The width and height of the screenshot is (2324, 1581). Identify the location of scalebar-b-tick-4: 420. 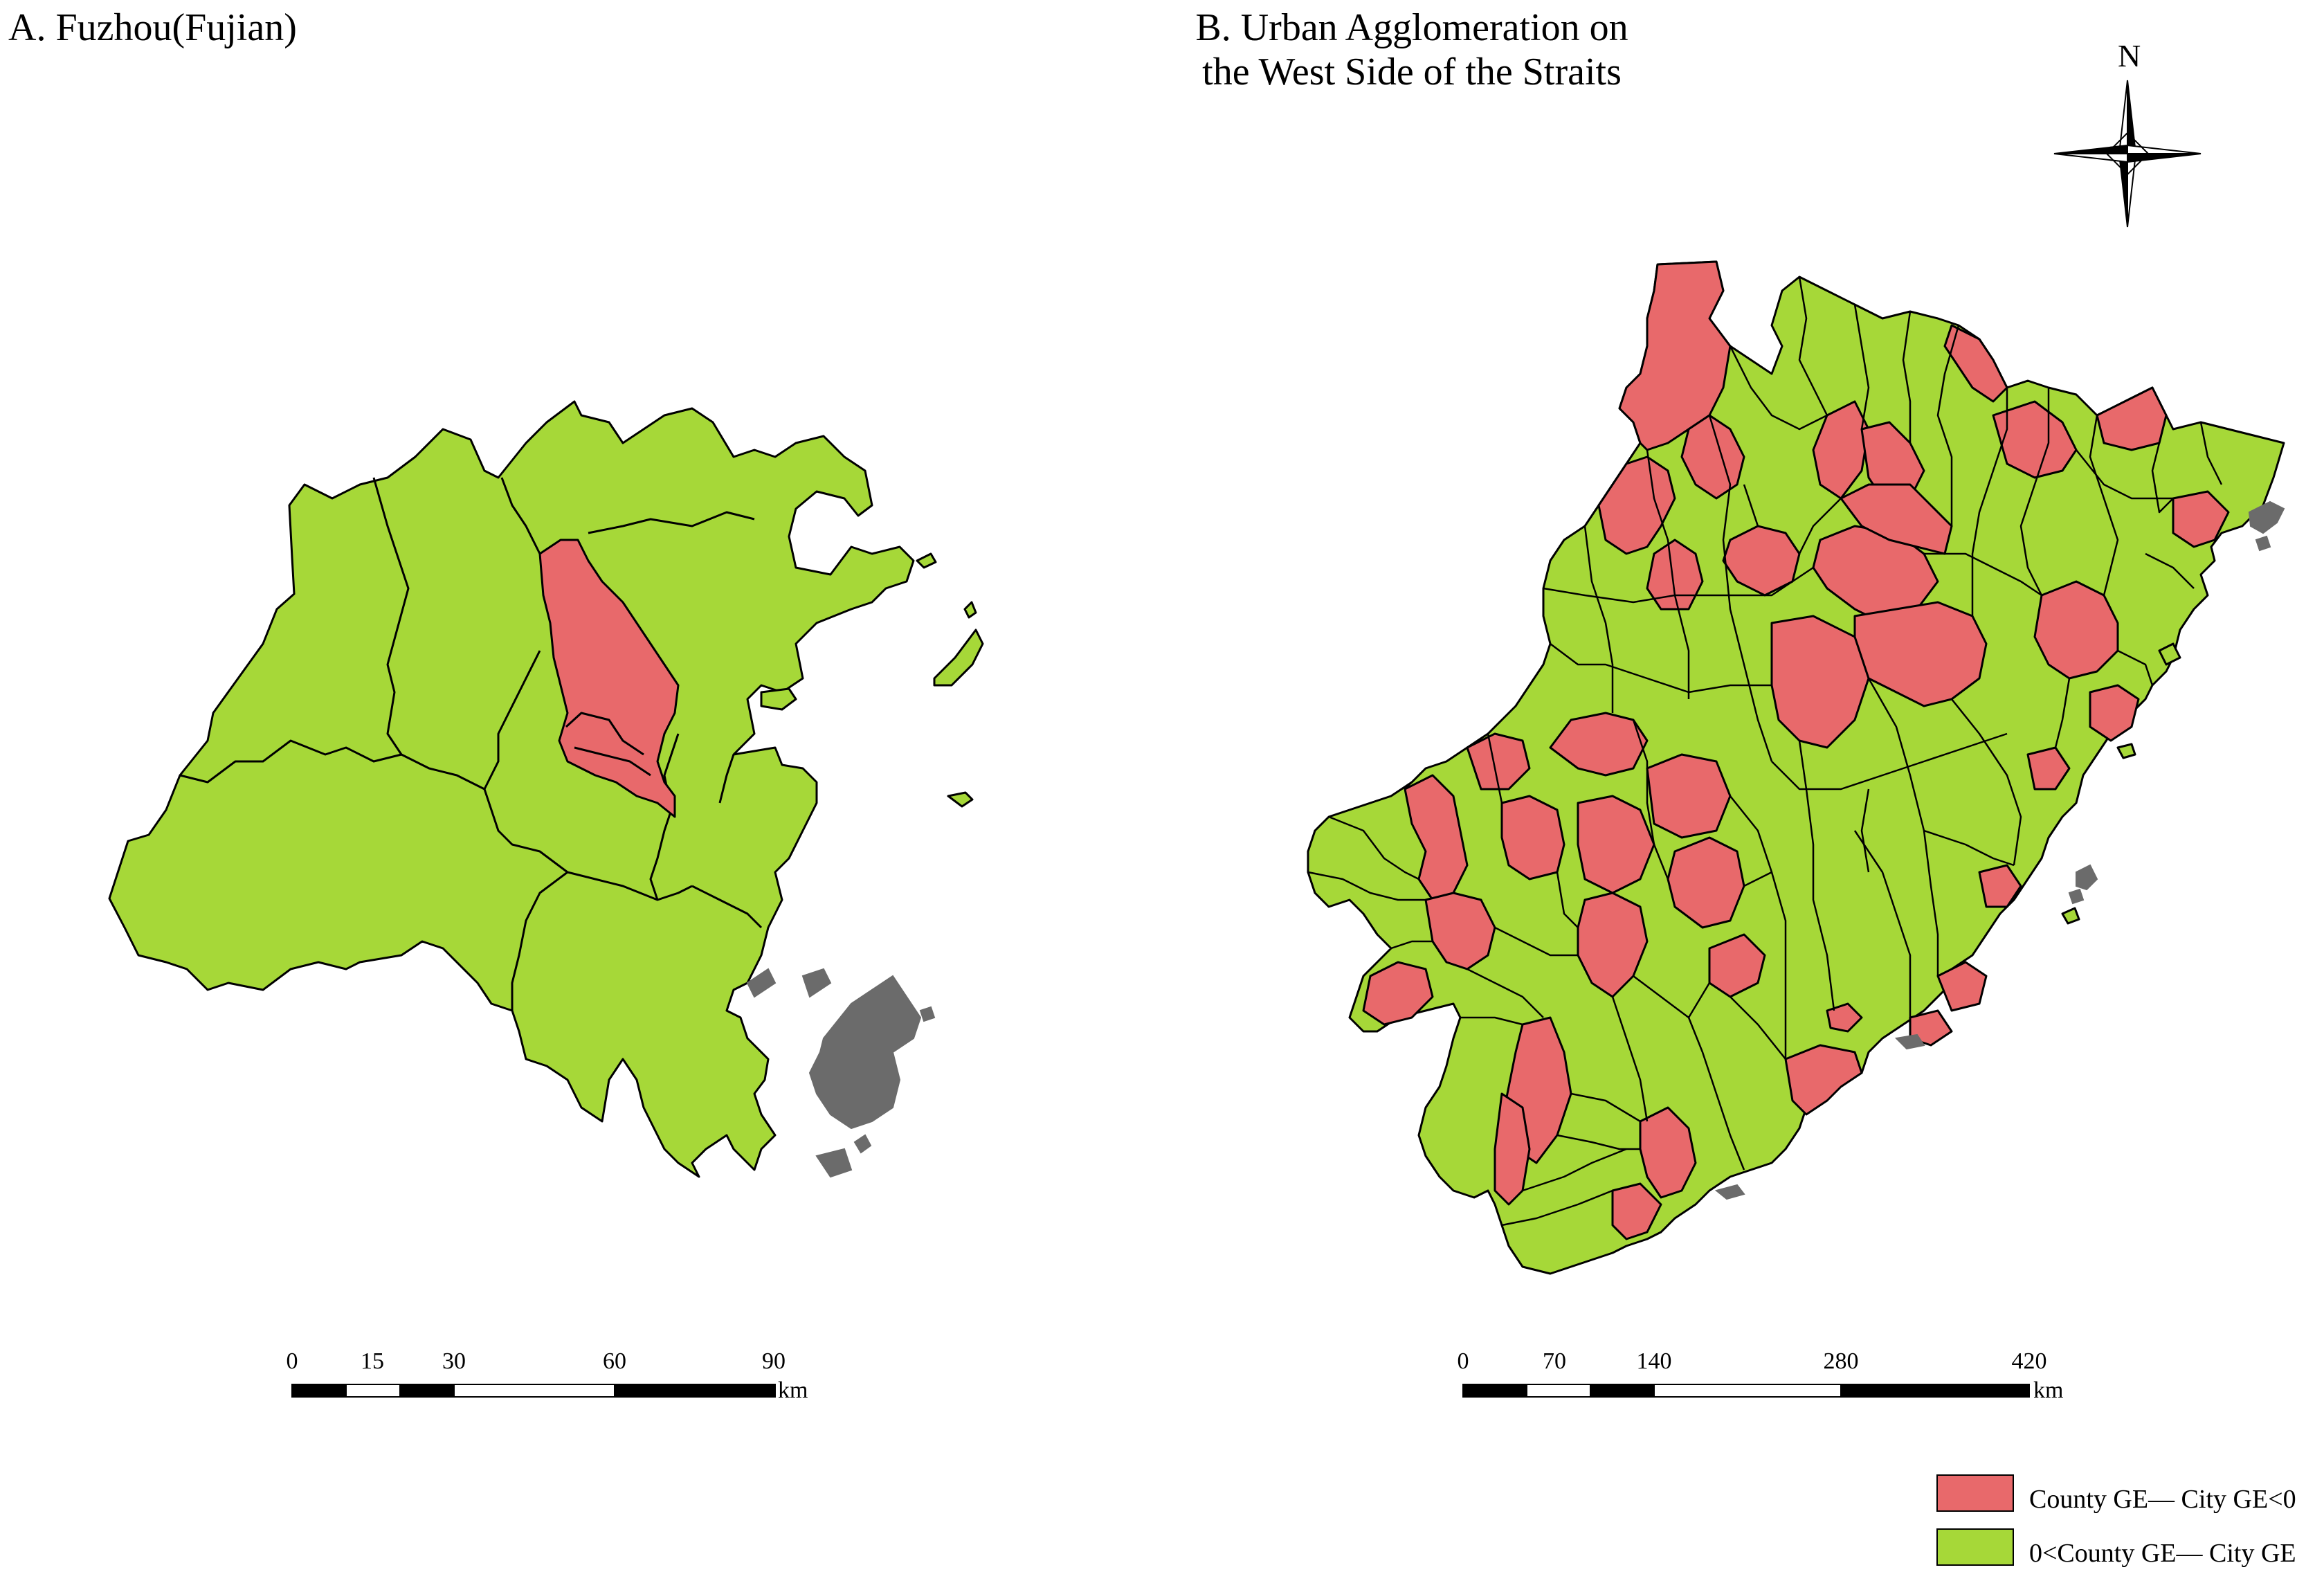
(2029, 1361).